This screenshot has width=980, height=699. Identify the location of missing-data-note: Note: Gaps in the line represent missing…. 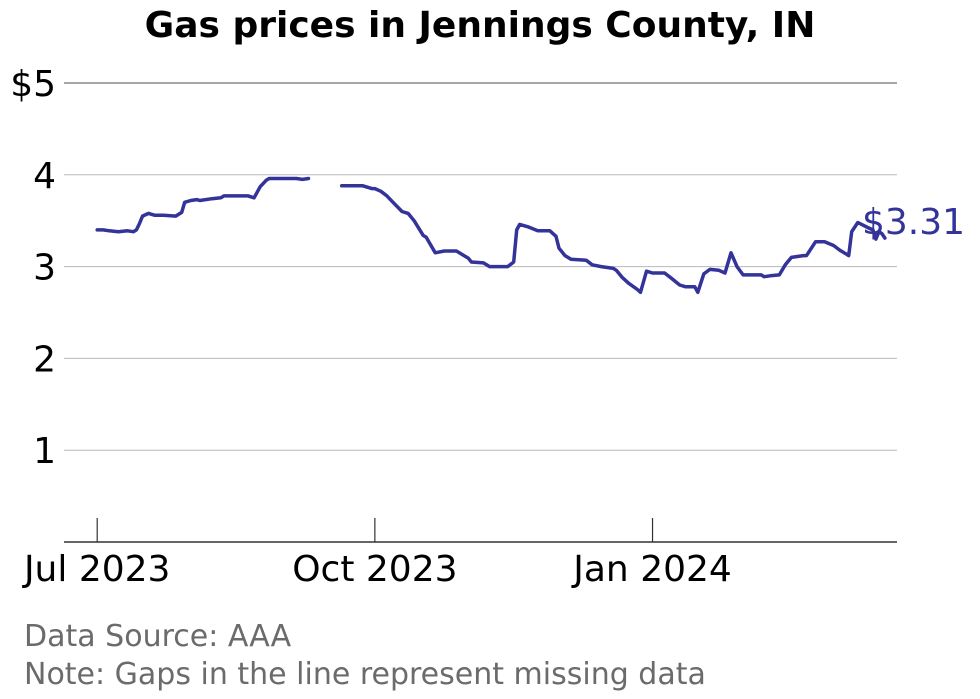
(365, 674).